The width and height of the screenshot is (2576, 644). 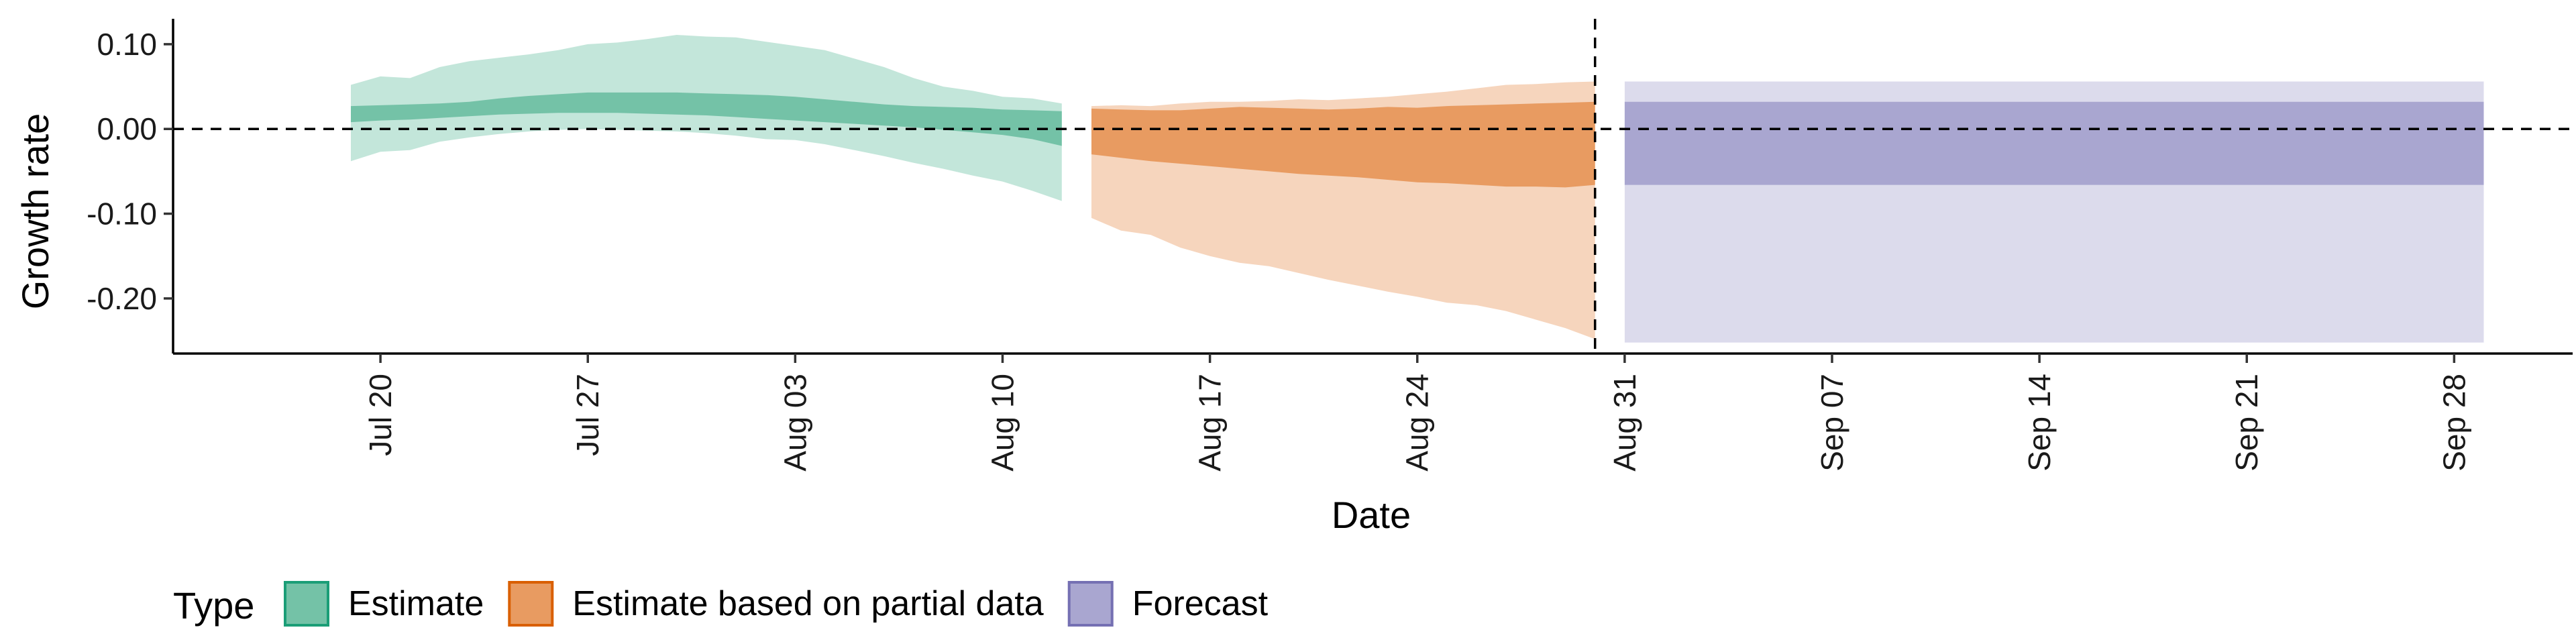 I want to click on x-tick-label: Sep 21, so click(x=2246, y=423).